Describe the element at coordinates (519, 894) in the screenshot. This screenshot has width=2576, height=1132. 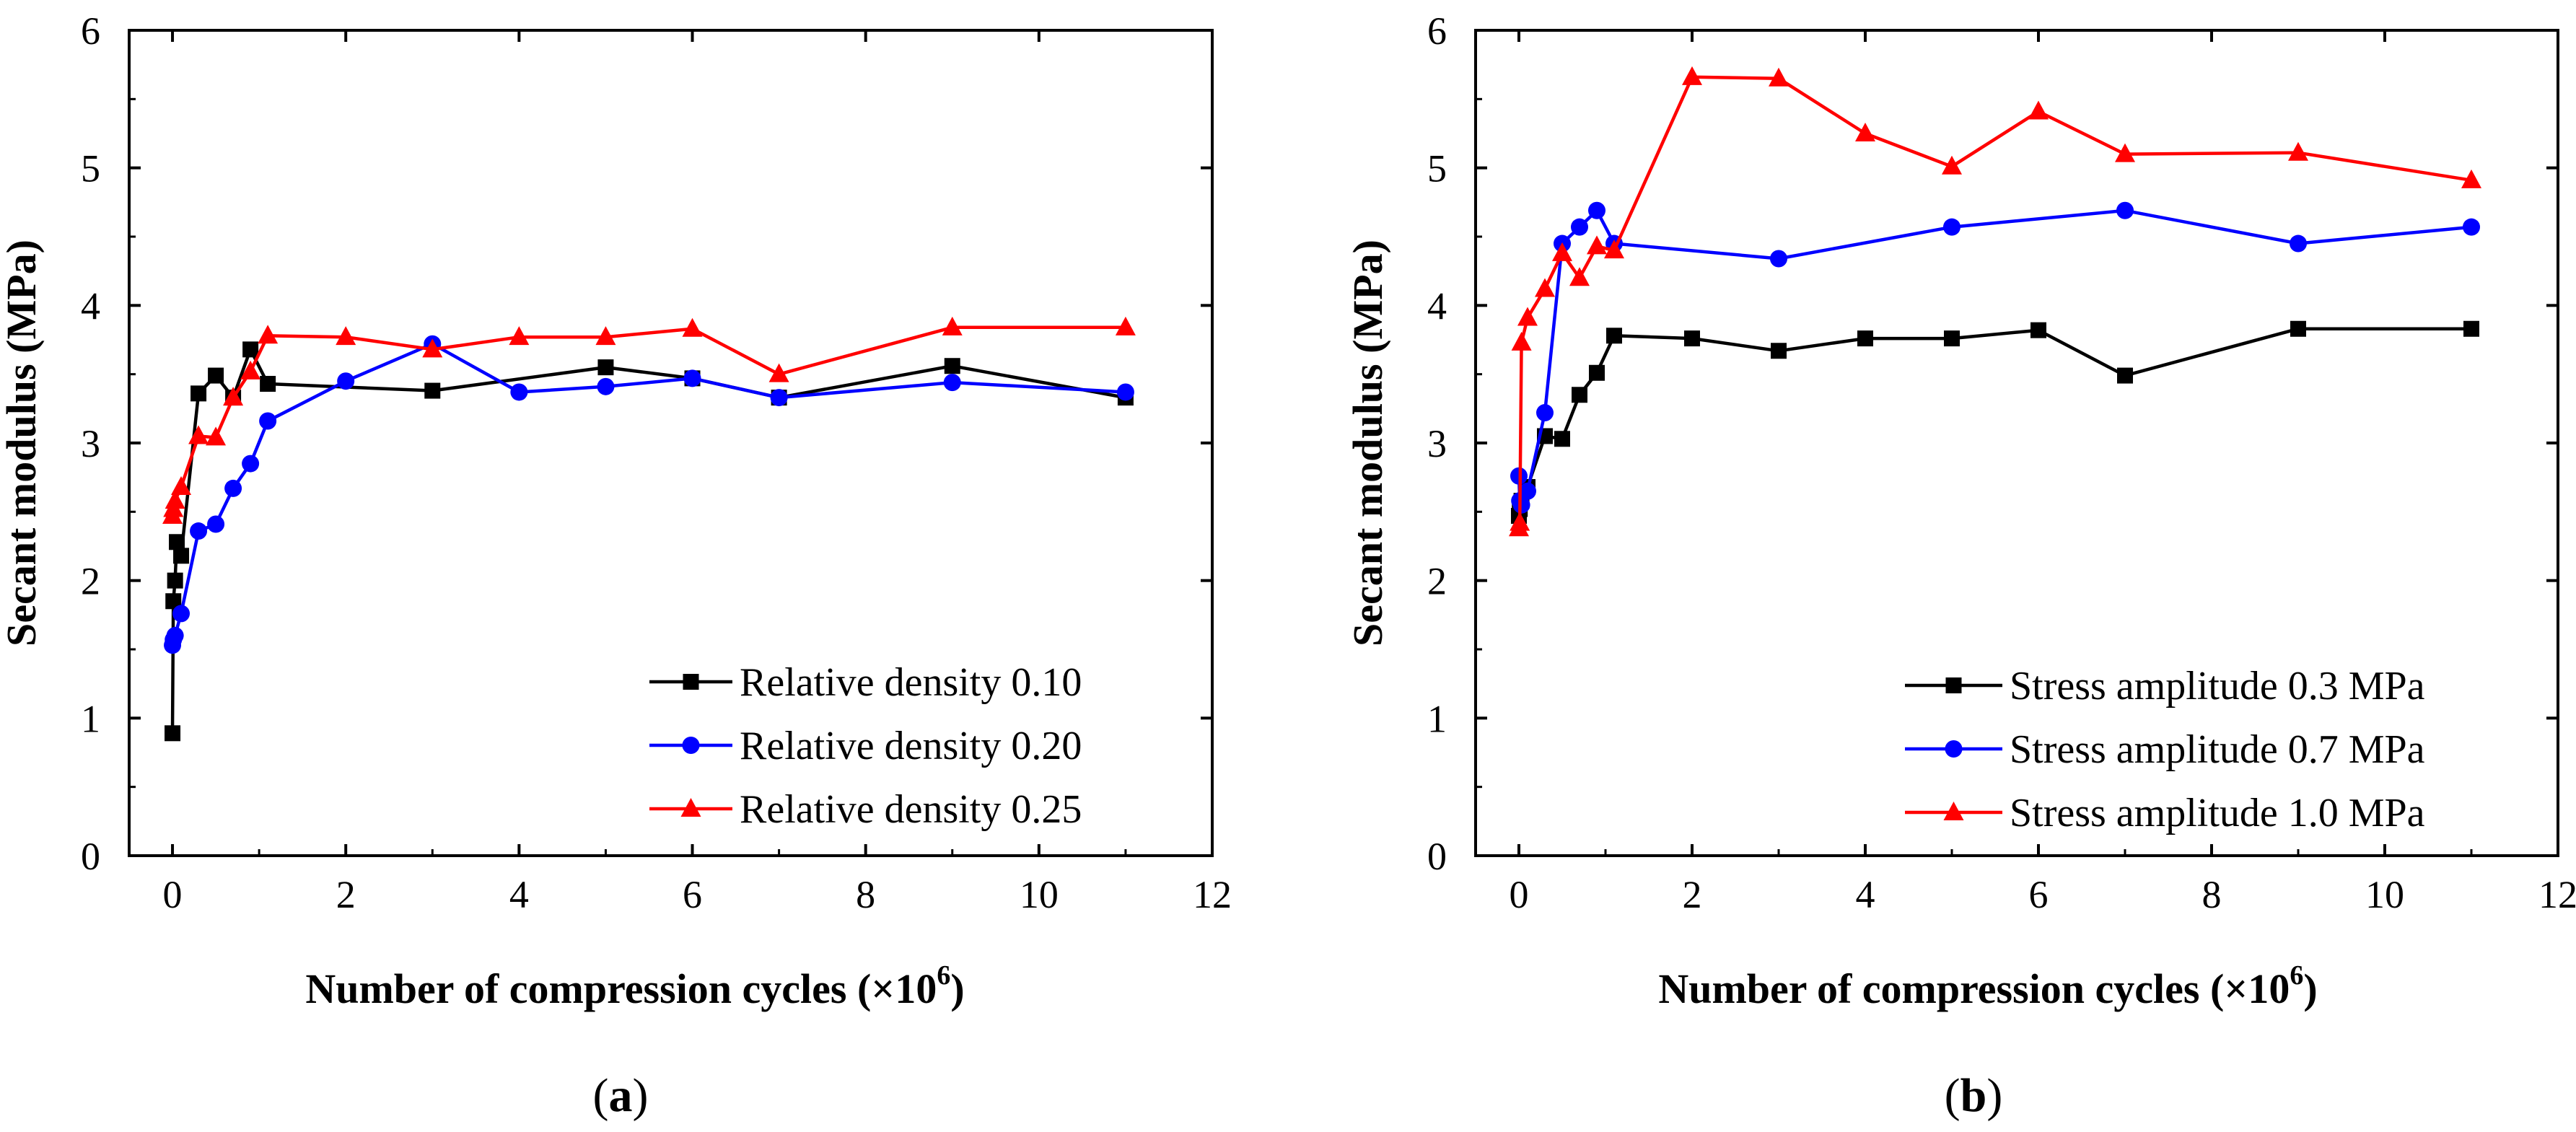
I see `panel-a-x-tick-label: 4` at that location.